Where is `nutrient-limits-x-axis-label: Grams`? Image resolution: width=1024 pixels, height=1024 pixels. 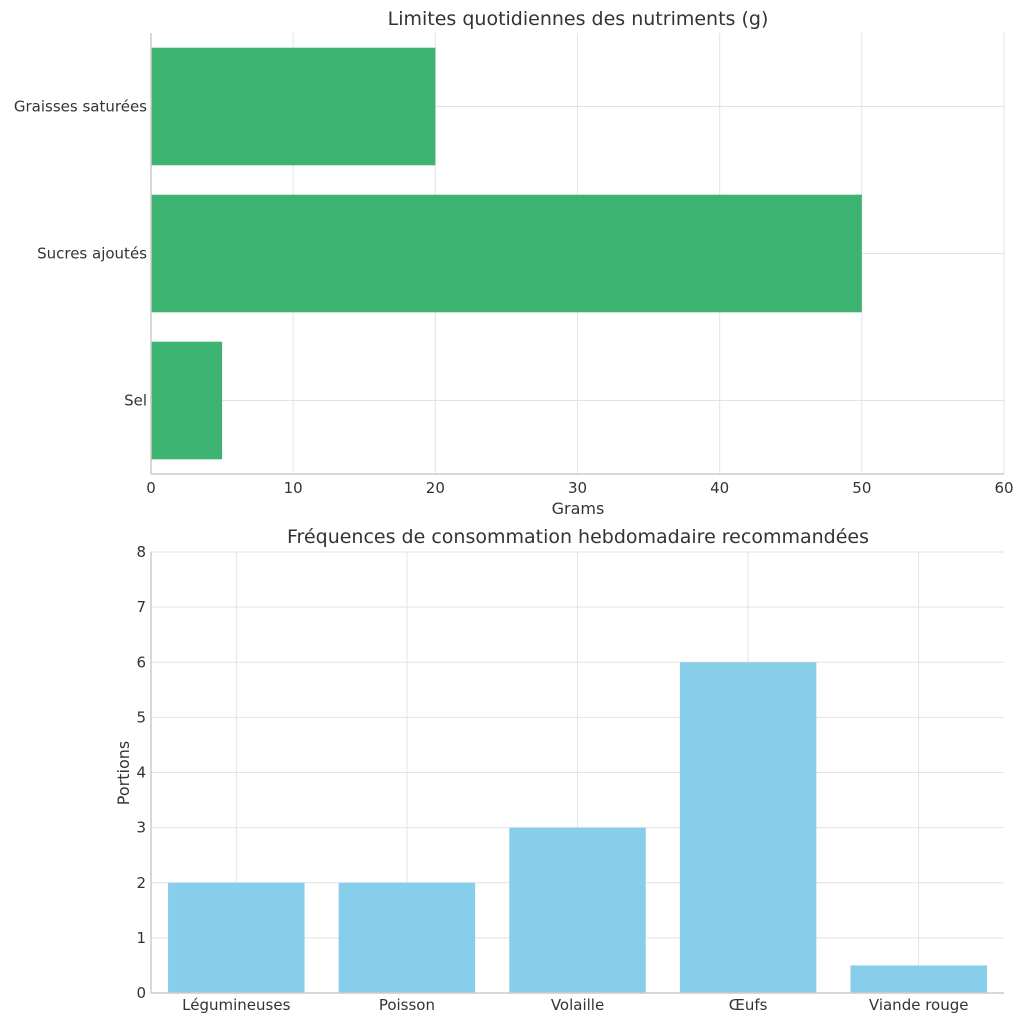
nutrient-limits-x-axis-label: Grams is located at coordinates (578, 508).